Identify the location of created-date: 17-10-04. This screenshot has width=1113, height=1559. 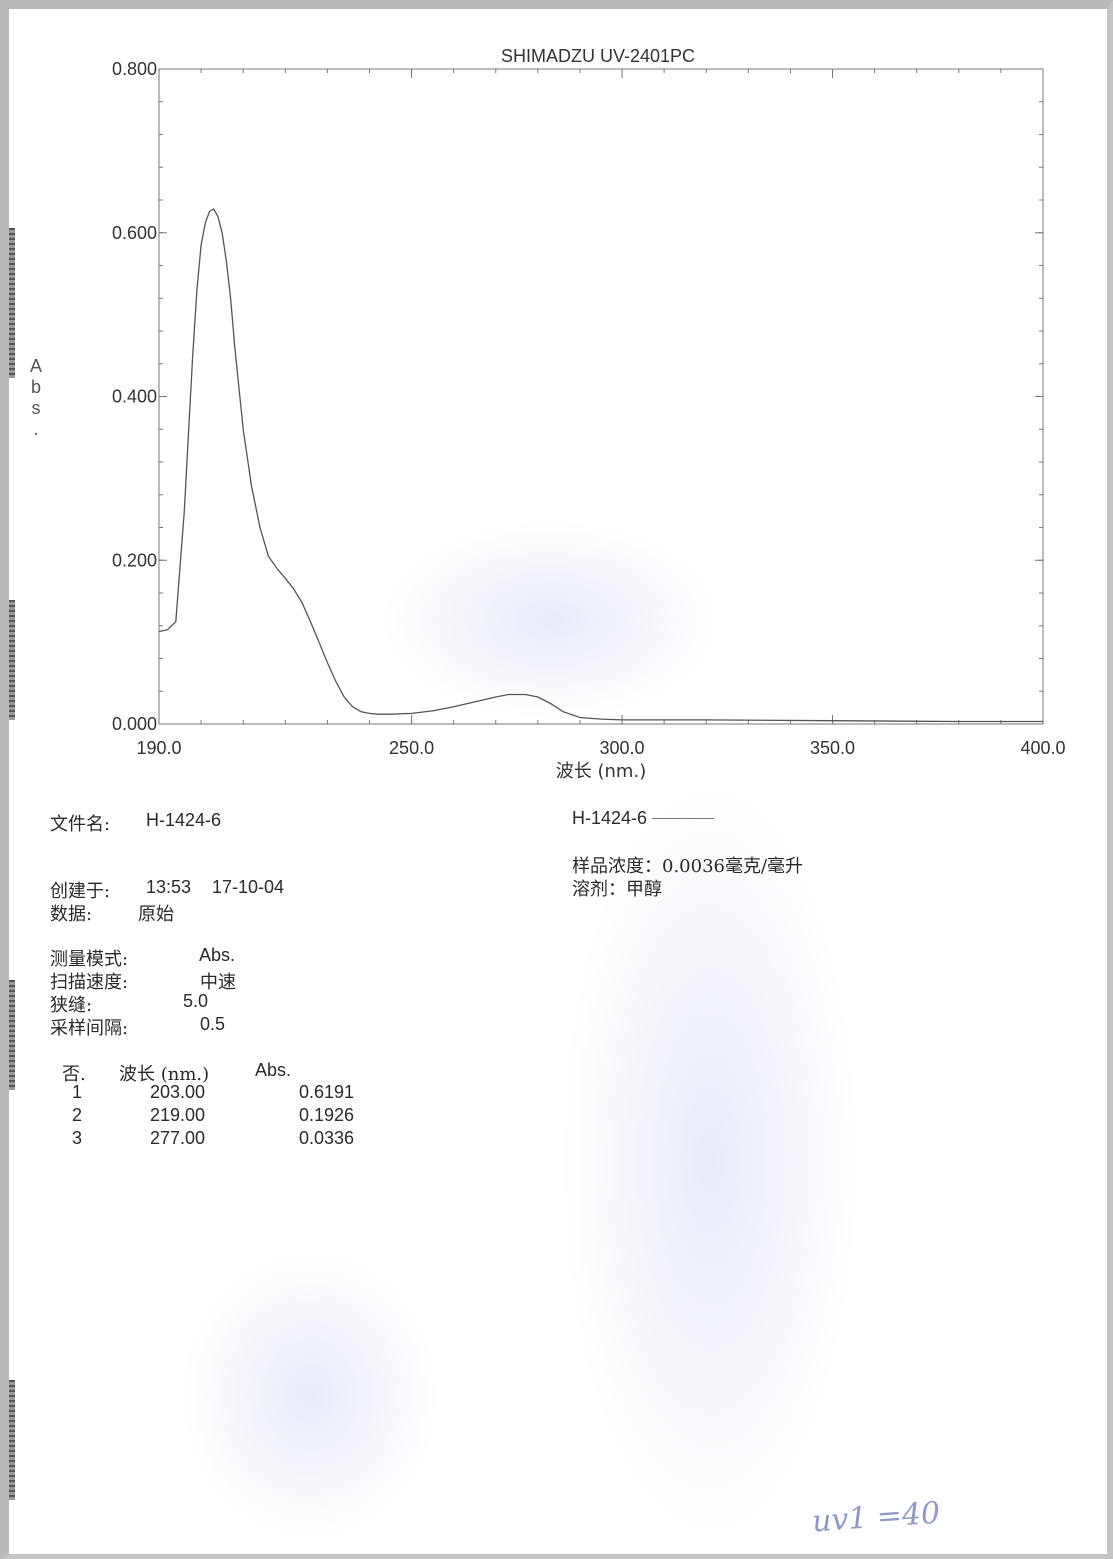
(248, 887).